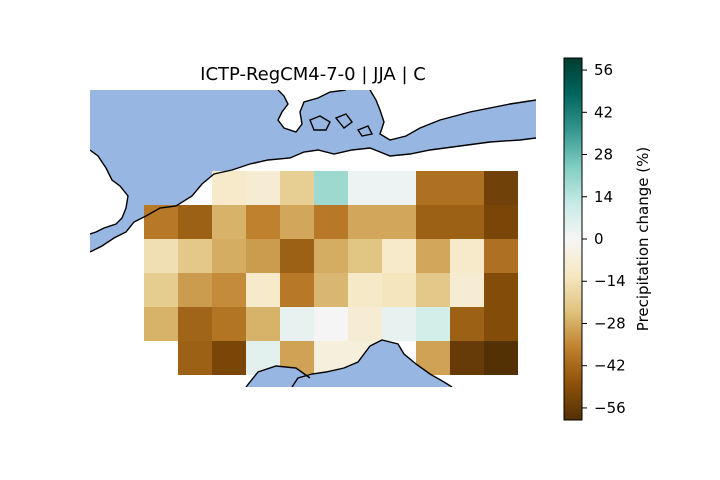 The image size is (720, 480). I want to click on adriatic-sea, so click(372, 363).